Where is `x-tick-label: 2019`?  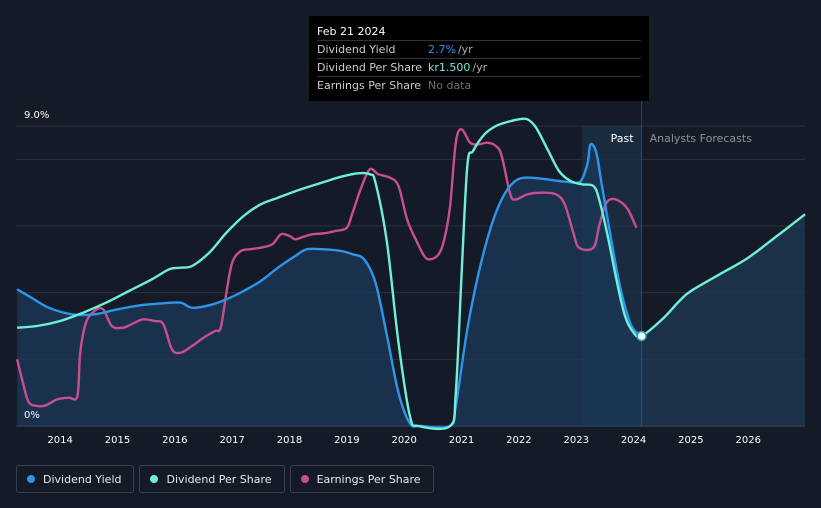
x-tick-label: 2019 is located at coordinates (346, 440).